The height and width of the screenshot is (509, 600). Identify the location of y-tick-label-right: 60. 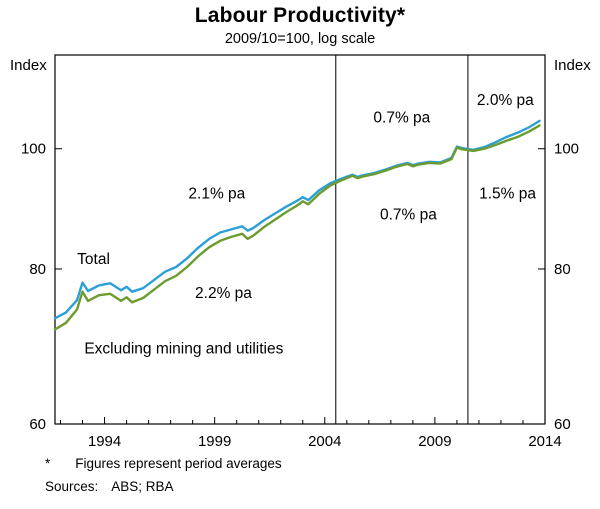
(562, 424).